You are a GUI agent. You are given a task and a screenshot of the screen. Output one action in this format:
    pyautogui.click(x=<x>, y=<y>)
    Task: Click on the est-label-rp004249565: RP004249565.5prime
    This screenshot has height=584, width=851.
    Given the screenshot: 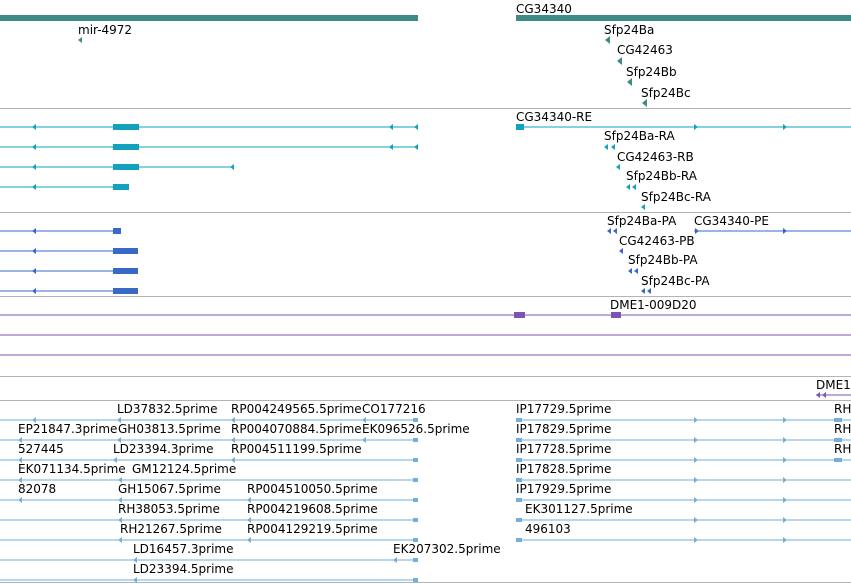 What is the action you would take?
    pyautogui.click(x=296, y=409)
    